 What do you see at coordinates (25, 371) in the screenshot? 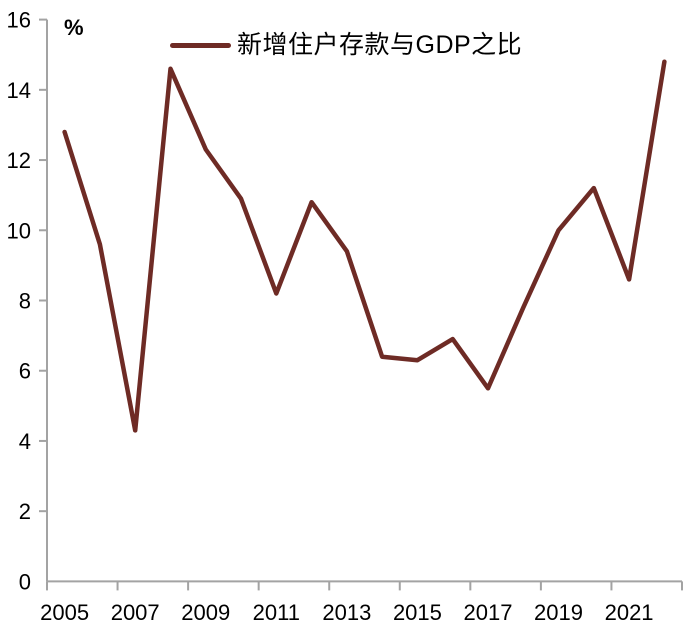
I see `y-tick-label: 6` at bounding box center [25, 371].